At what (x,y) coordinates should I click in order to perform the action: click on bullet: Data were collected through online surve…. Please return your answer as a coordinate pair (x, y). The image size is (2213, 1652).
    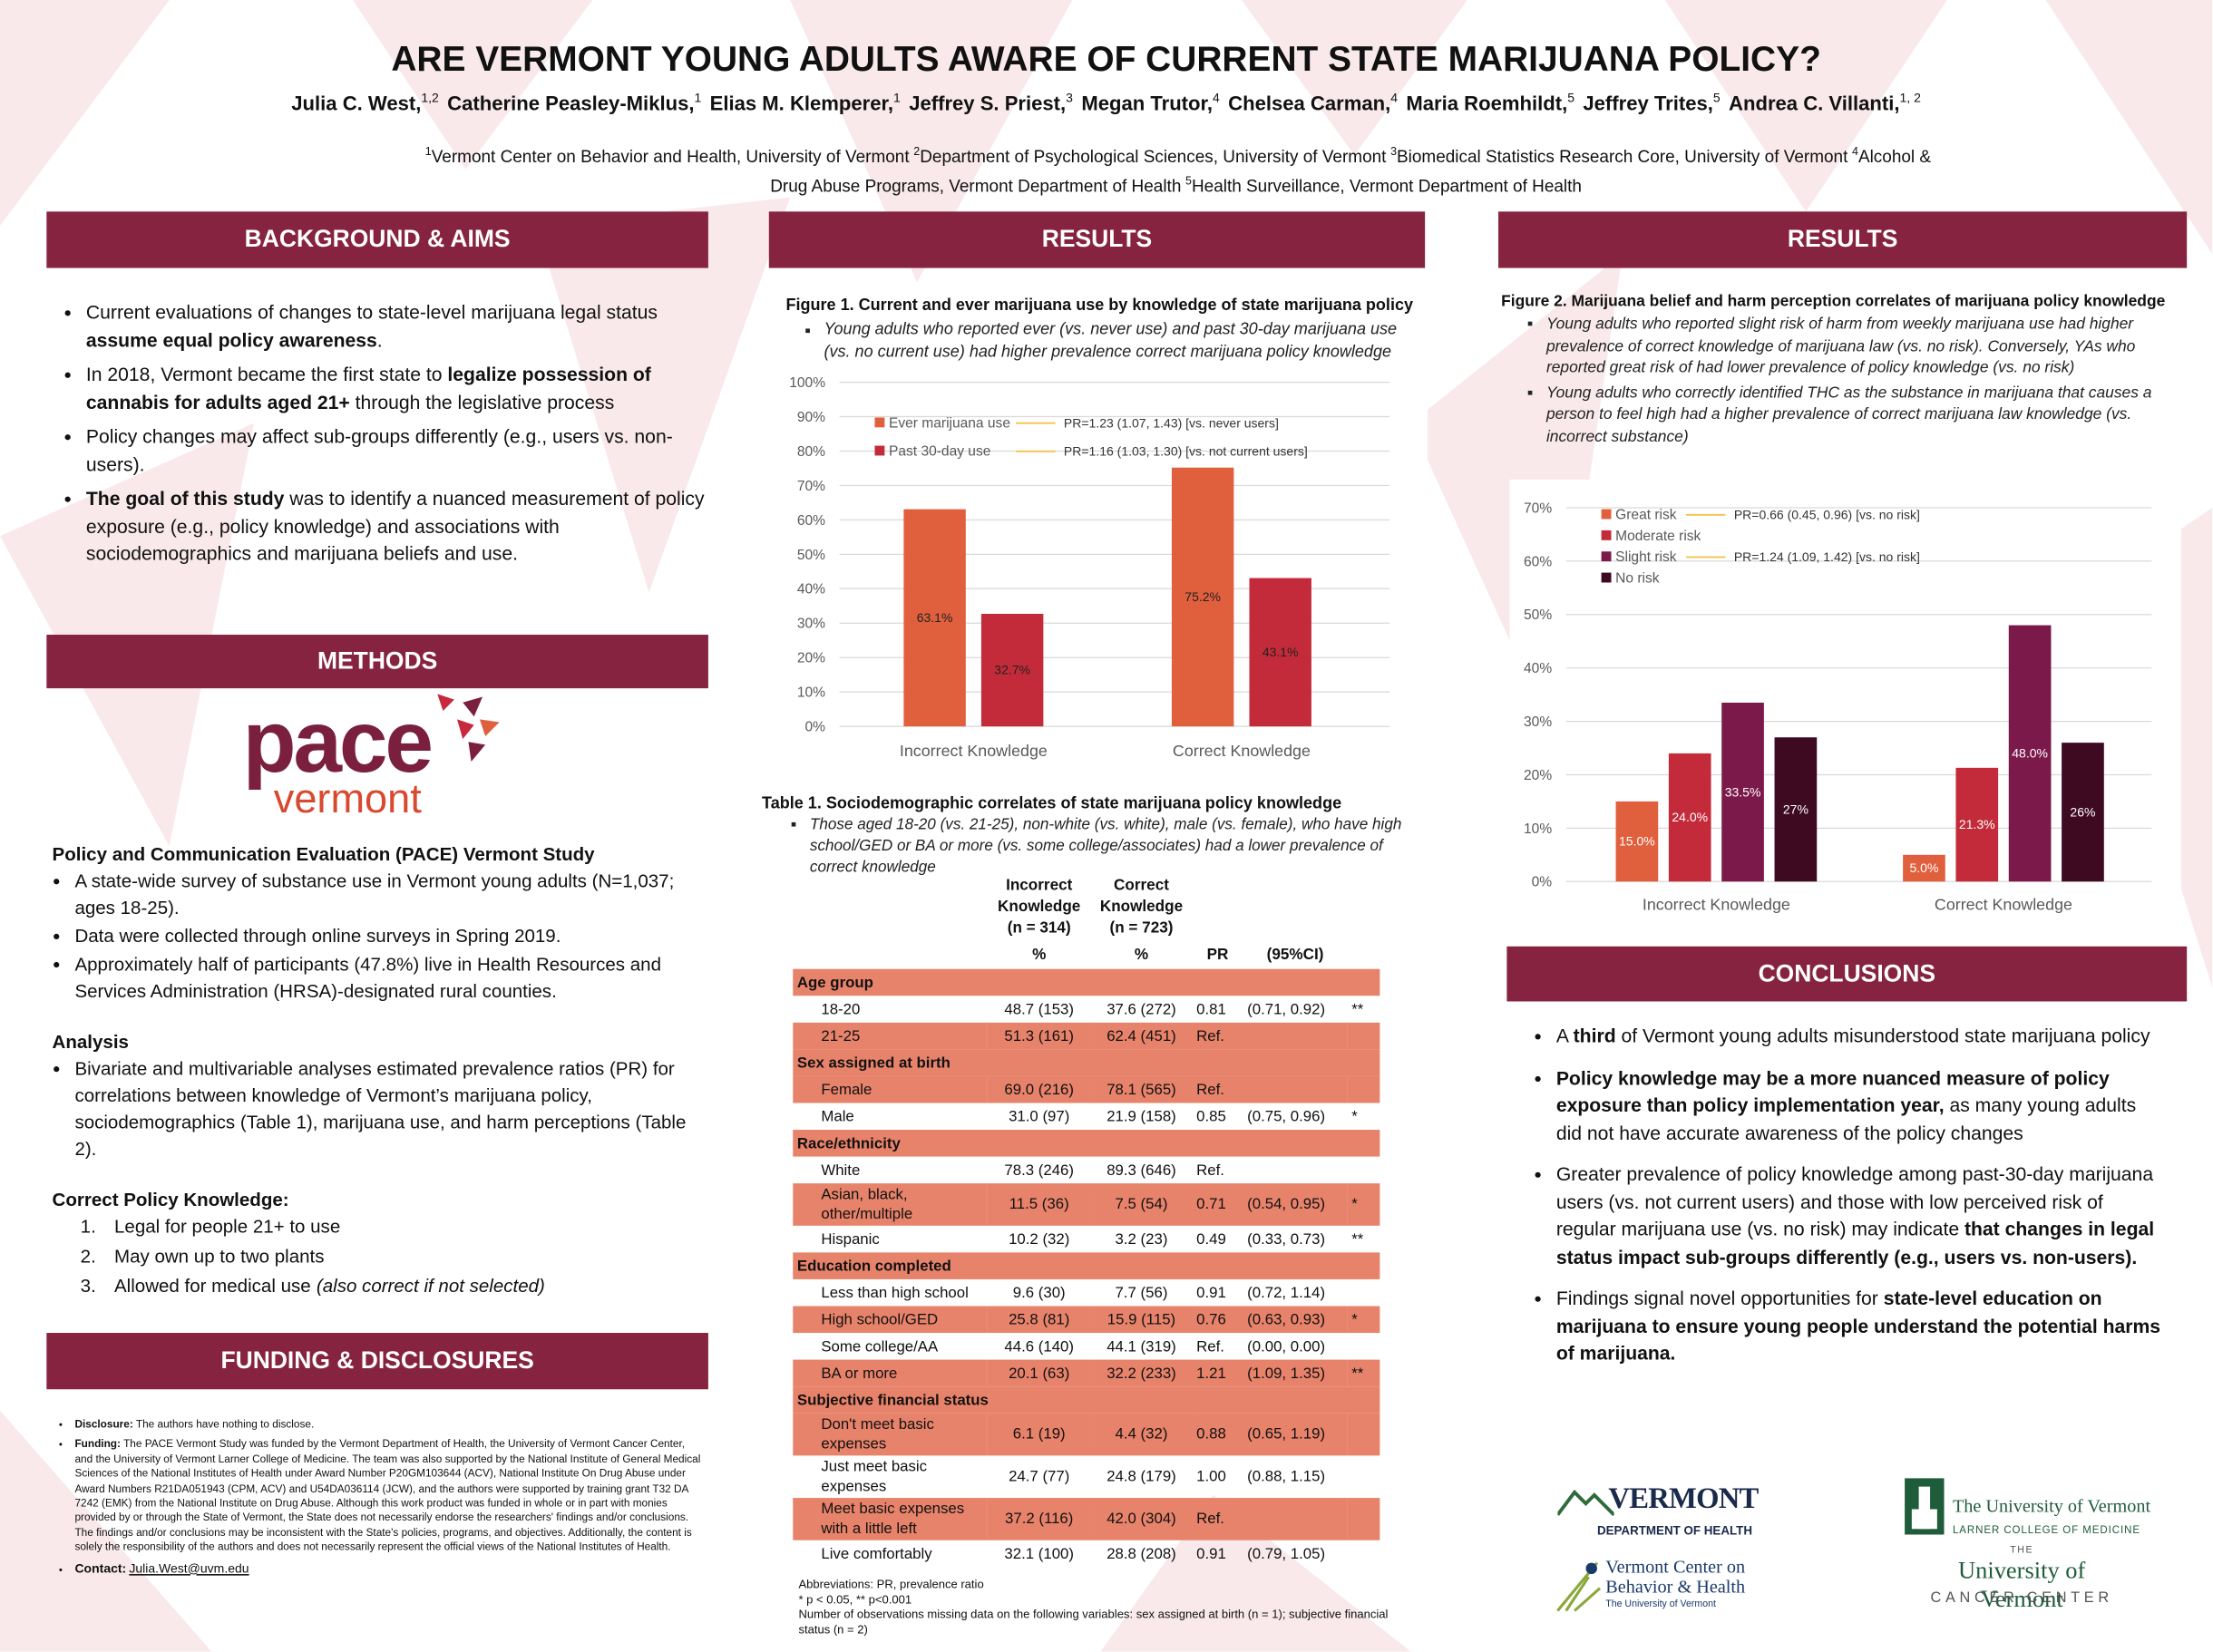
    Looking at the image, I should click on (391, 935).